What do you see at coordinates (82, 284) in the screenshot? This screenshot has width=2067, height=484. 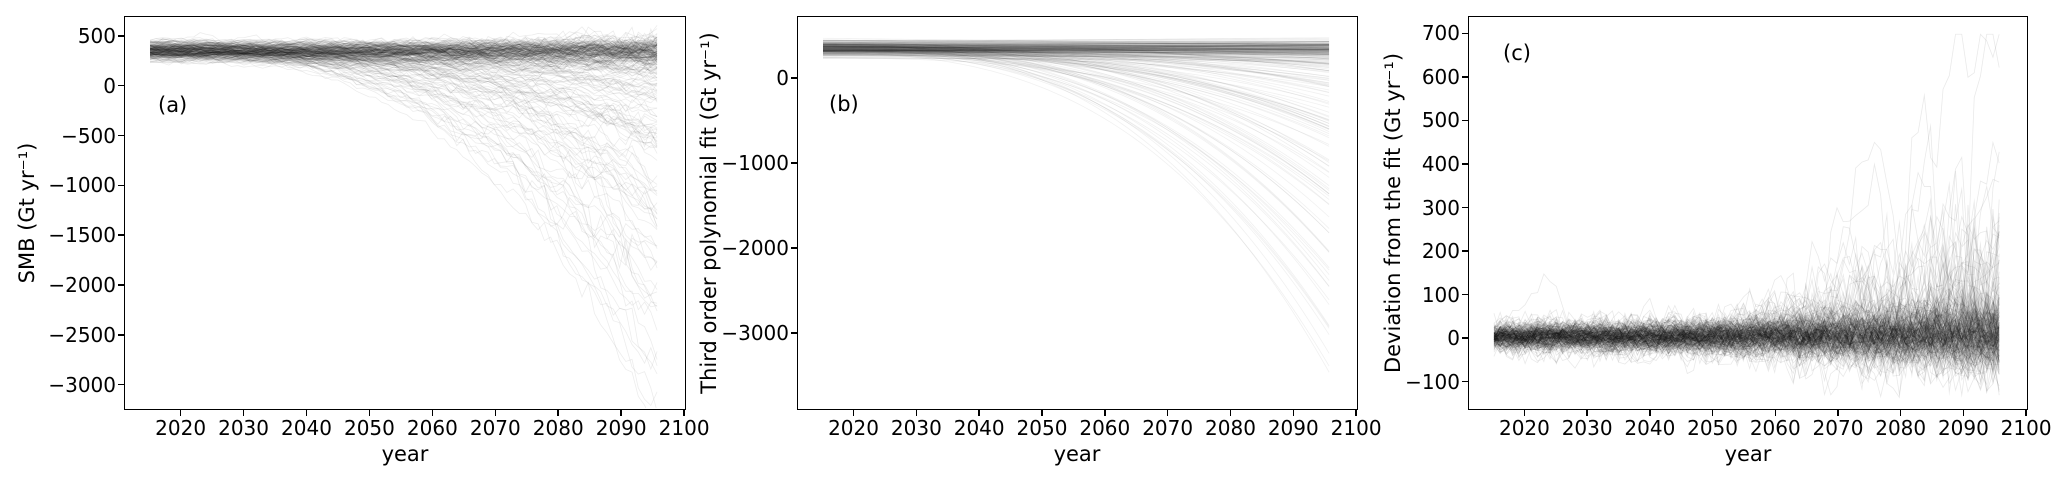 I see `y-tick-label: −2000` at bounding box center [82, 284].